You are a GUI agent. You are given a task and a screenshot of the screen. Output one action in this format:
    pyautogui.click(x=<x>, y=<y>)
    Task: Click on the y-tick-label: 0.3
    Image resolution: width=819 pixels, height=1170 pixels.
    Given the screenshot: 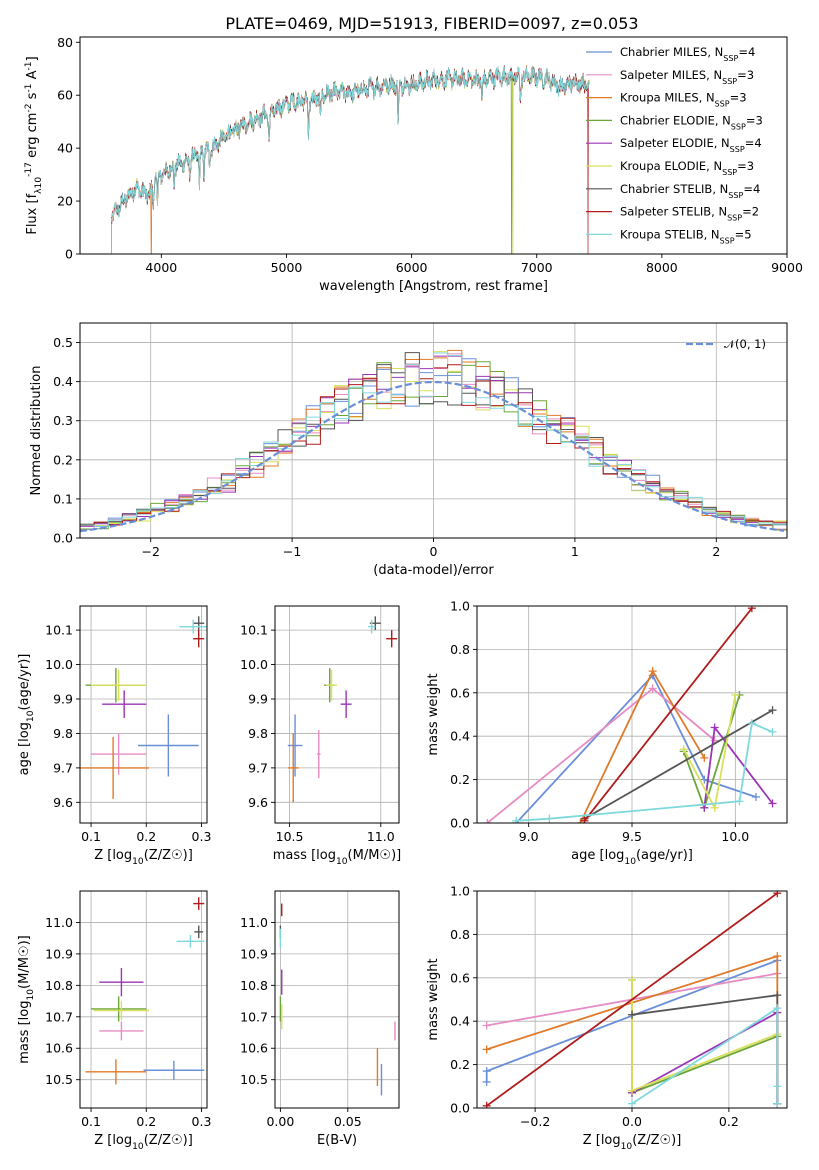 What is the action you would take?
    pyautogui.click(x=63, y=420)
    